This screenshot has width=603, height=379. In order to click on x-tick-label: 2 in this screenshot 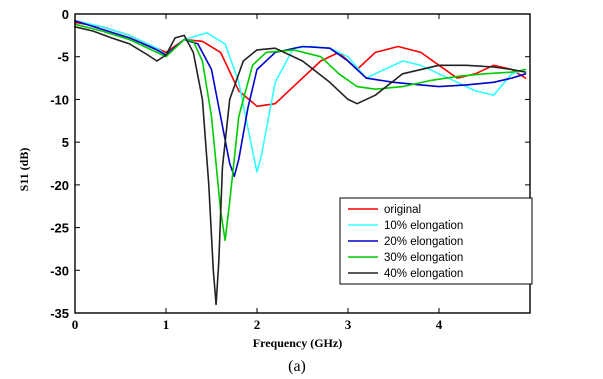, I will do `click(257, 324)`.